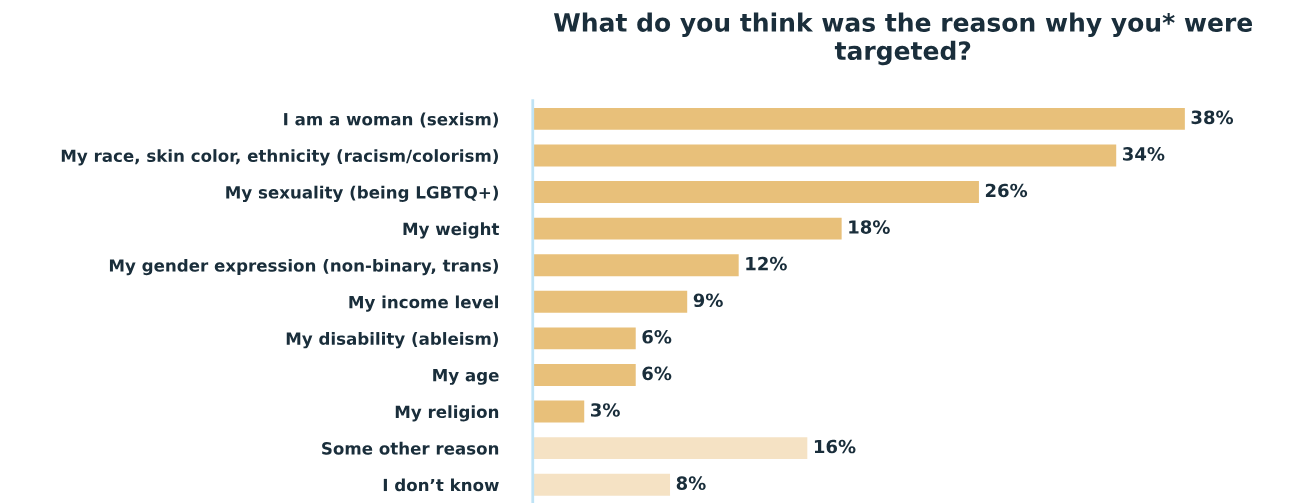 Image resolution: width=1309 pixels, height=503 pixels. Describe the element at coordinates (424, 303) in the screenshot. I see `y-tick-label: My income level` at that location.